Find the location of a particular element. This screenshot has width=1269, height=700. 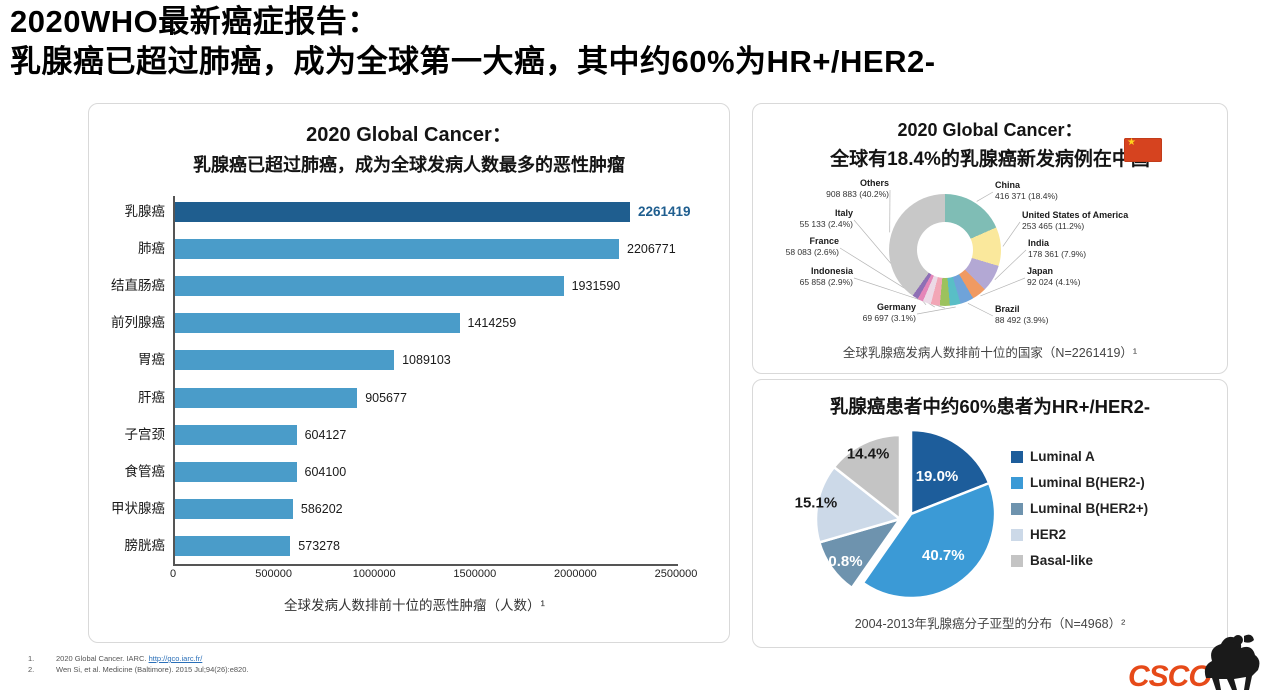

bar-category-label: 乳腺癌 is located at coordinates (145, 211).